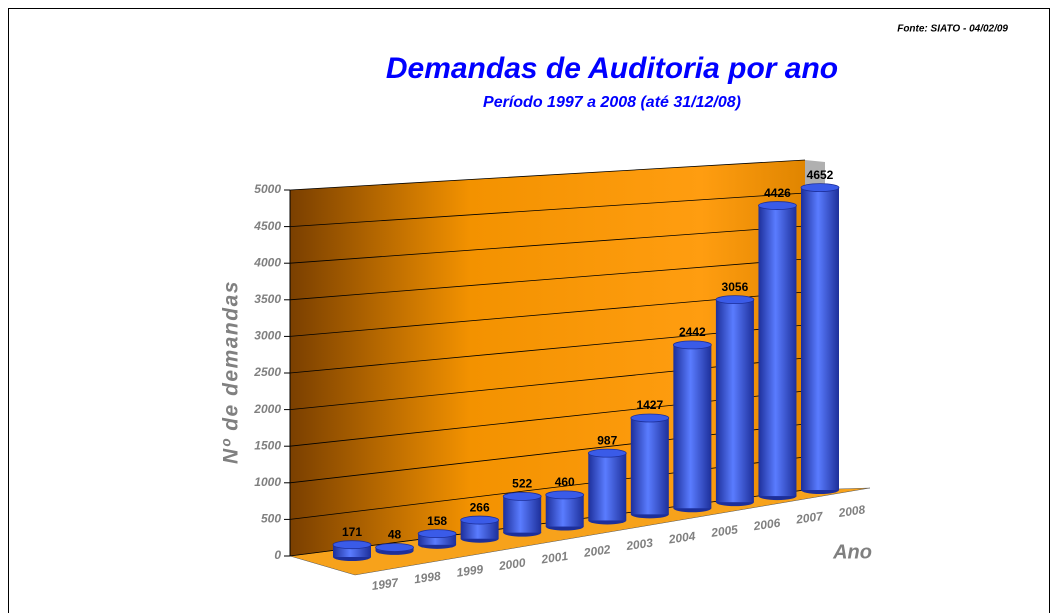 This screenshot has width=1058, height=613. I want to click on y-tick-label: 1000, so click(267, 482).